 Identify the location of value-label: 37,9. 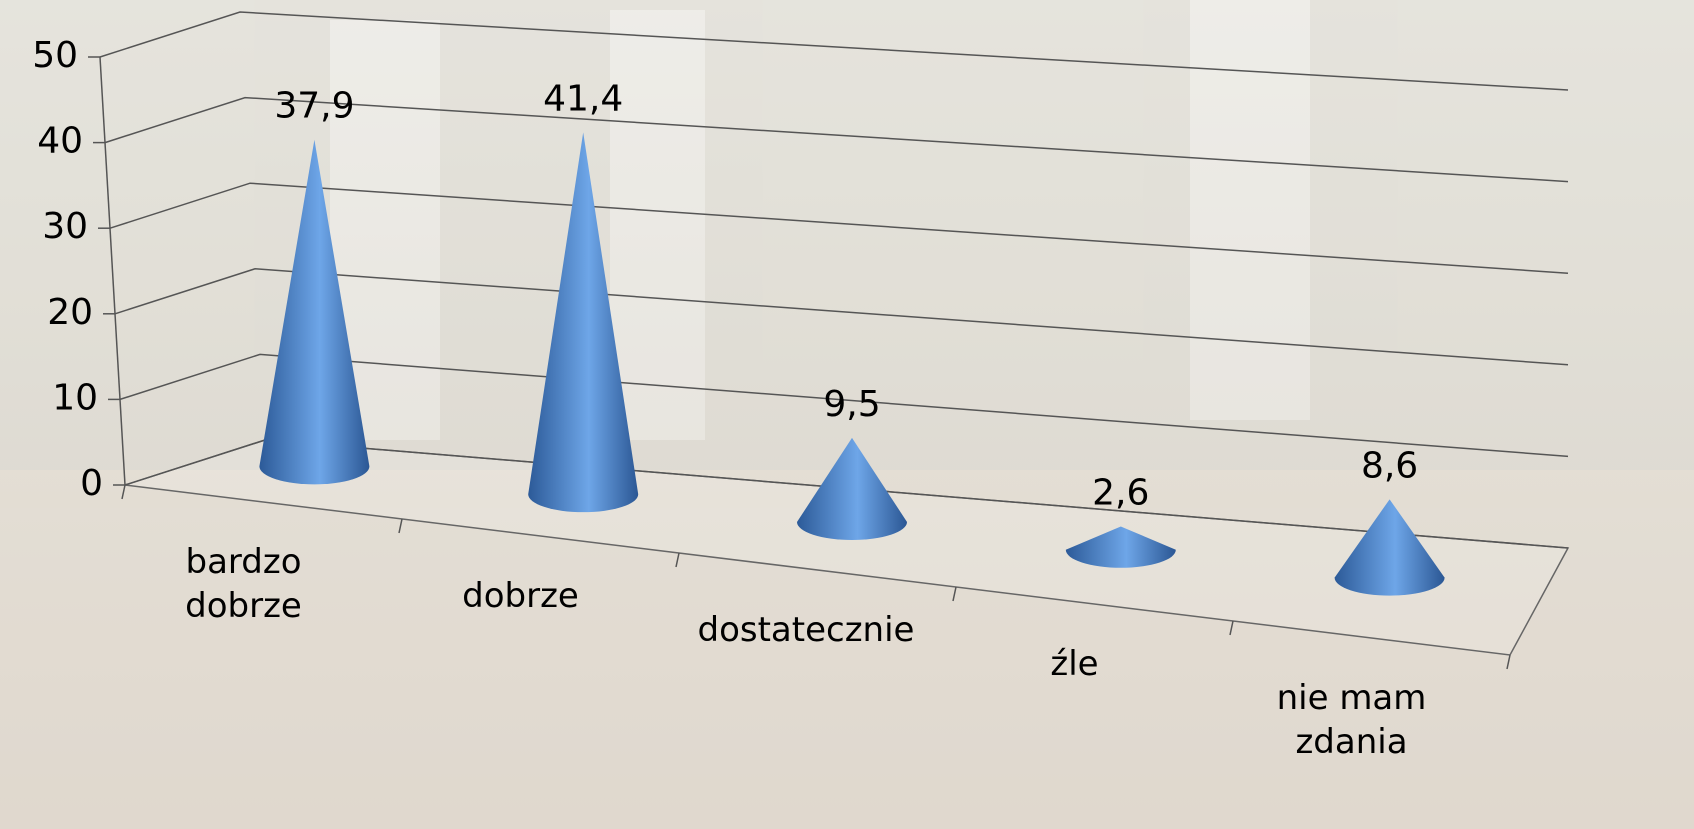
(314, 106).